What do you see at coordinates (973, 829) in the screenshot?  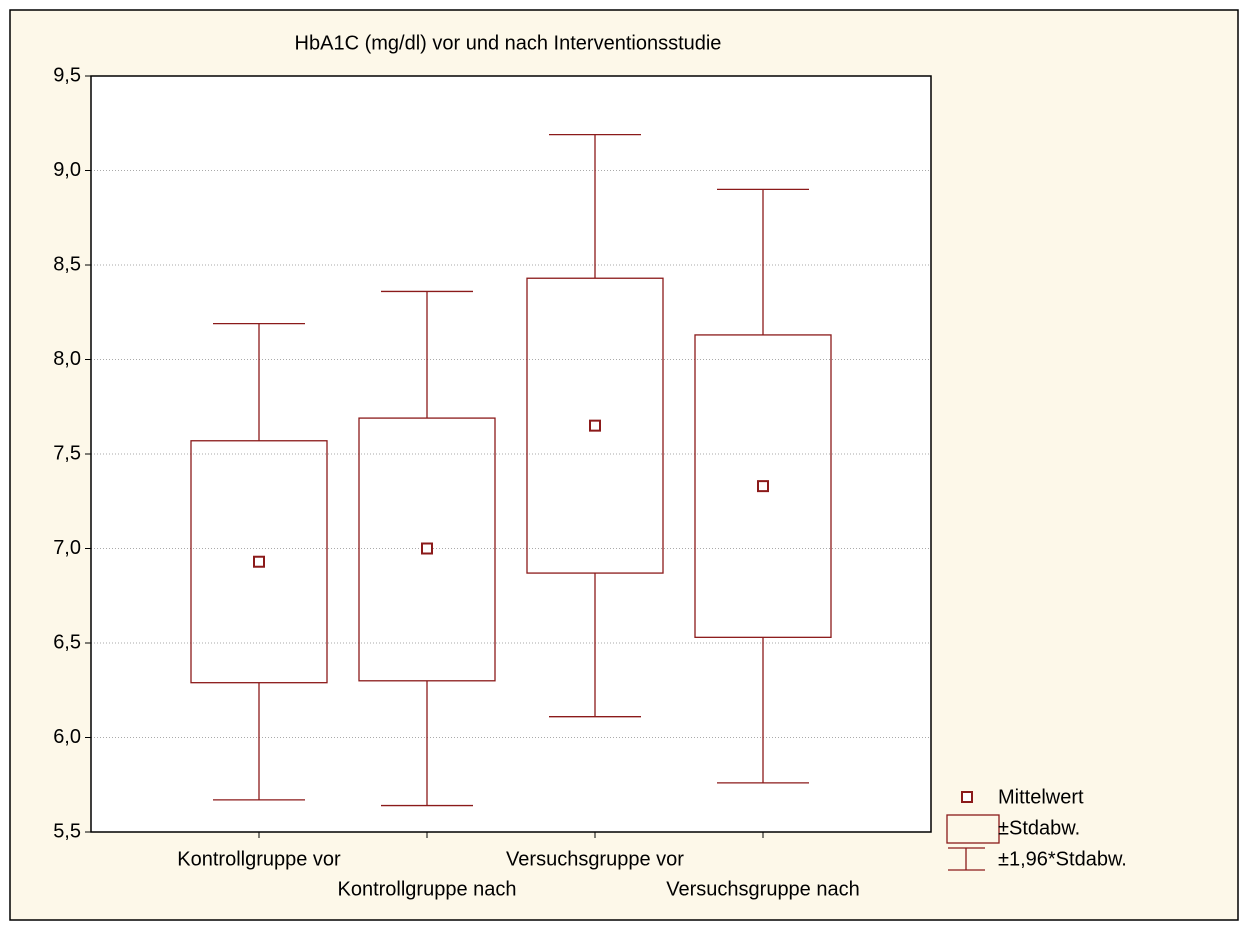 I see `legend-box-symbol` at bounding box center [973, 829].